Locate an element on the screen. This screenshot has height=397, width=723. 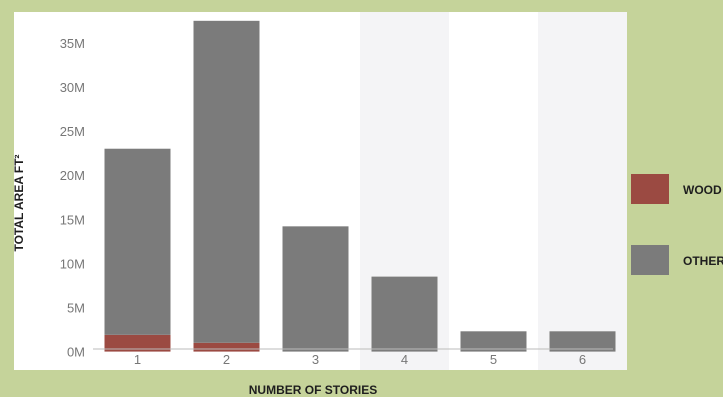
x-tick-label: 4 is located at coordinates (404, 359).